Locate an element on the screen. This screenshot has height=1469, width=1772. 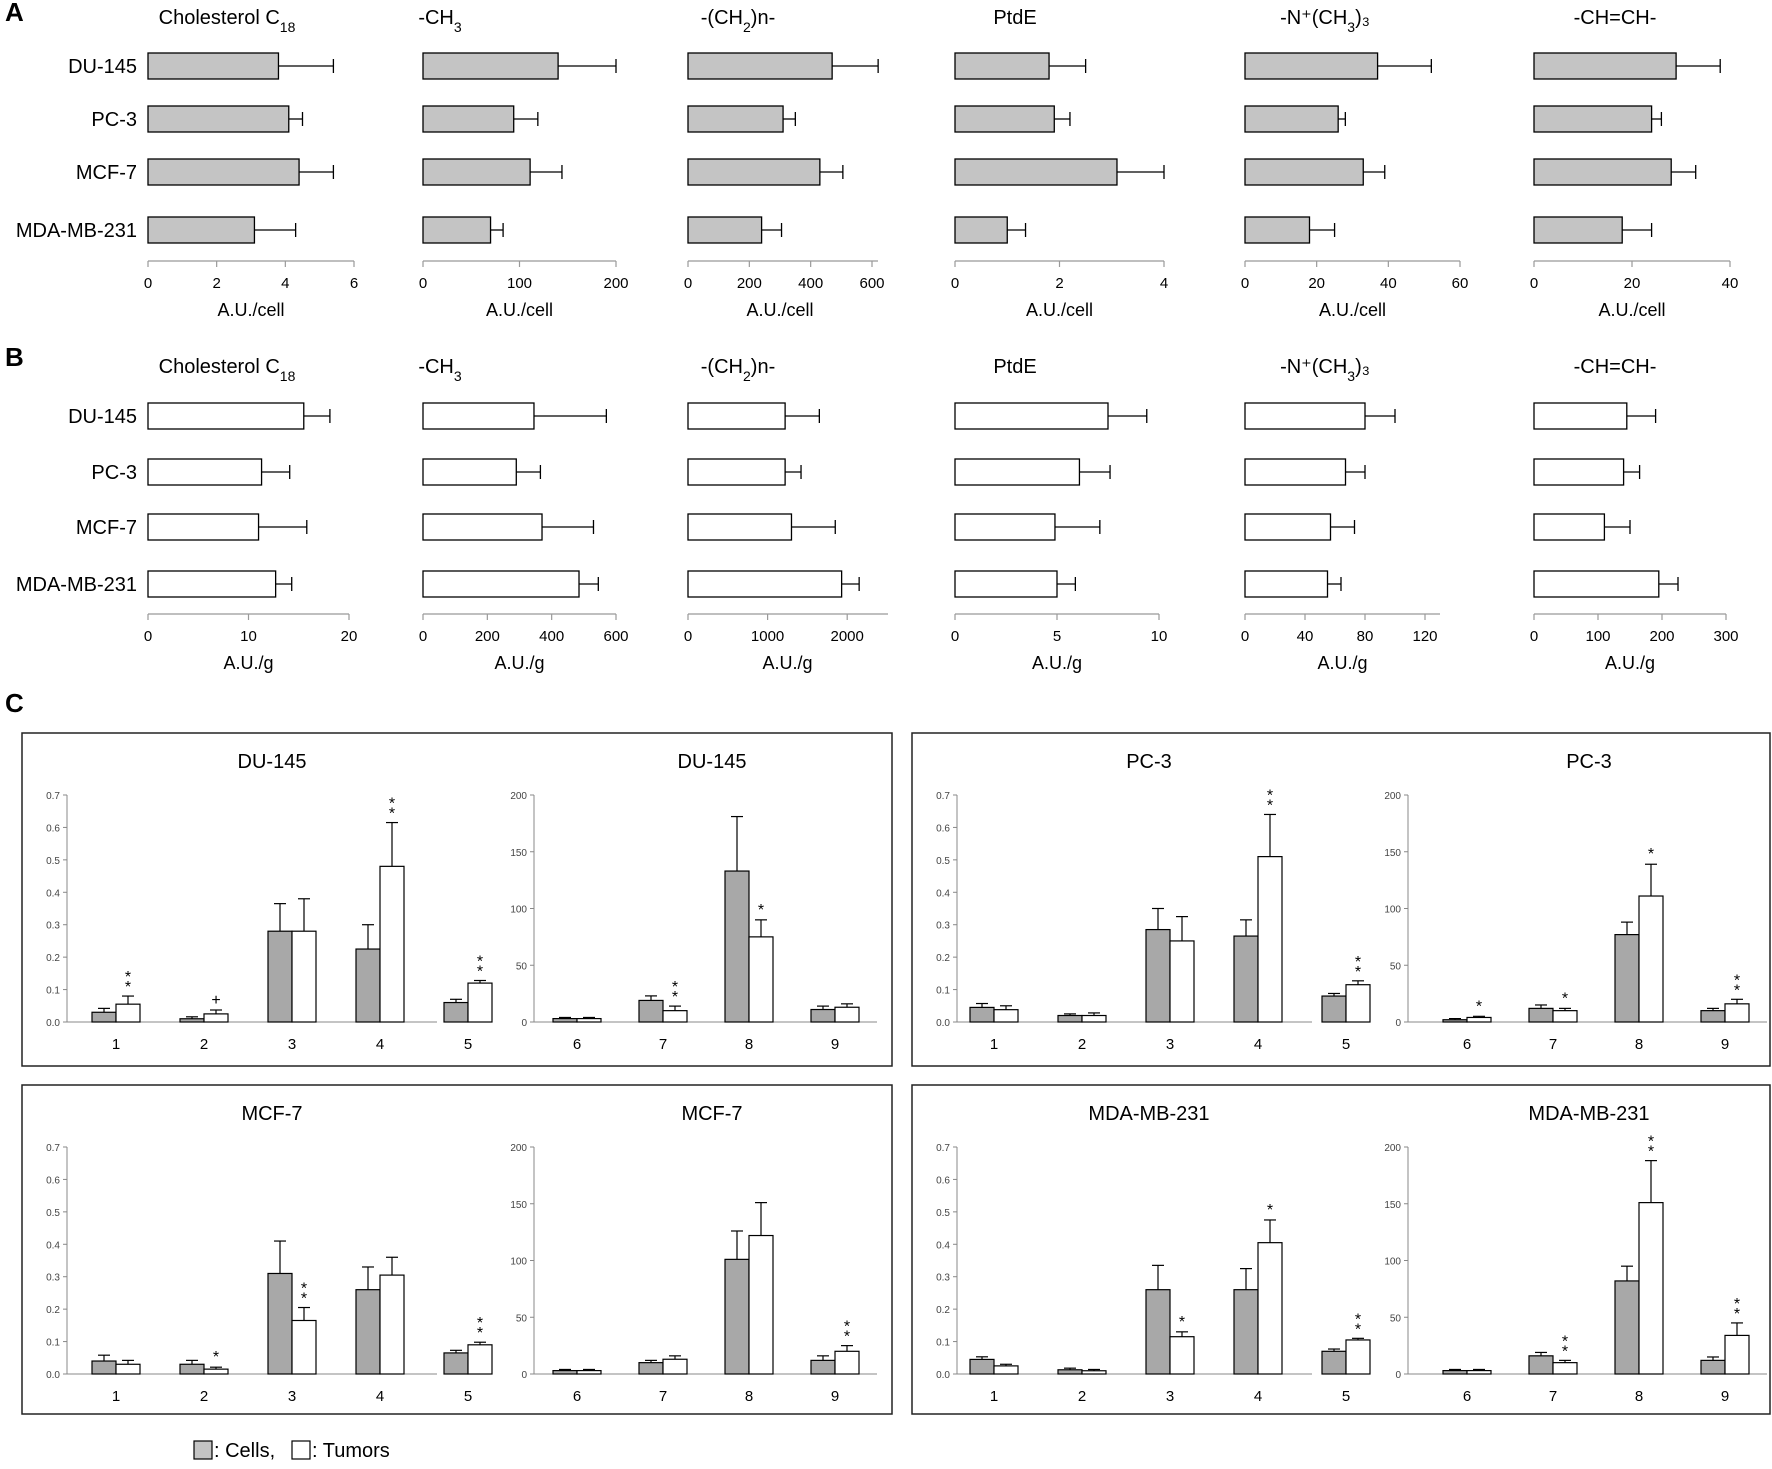
panel-c-pc-3-left-significance-5-a: * is located at coordinates (1358, 972).